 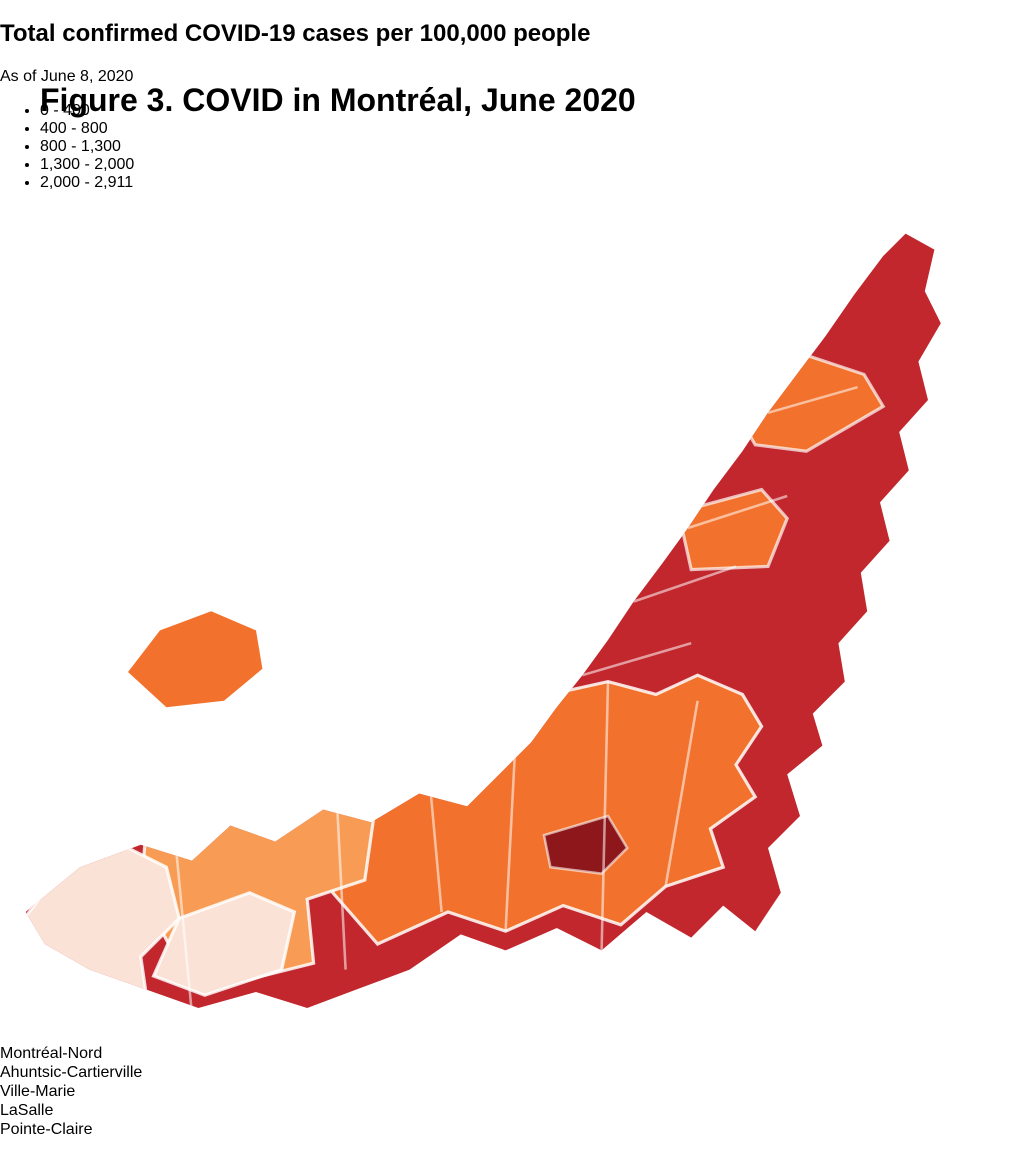 I want to click on legend-row: 1,300 - 2,000, so click(x=532, y=165).